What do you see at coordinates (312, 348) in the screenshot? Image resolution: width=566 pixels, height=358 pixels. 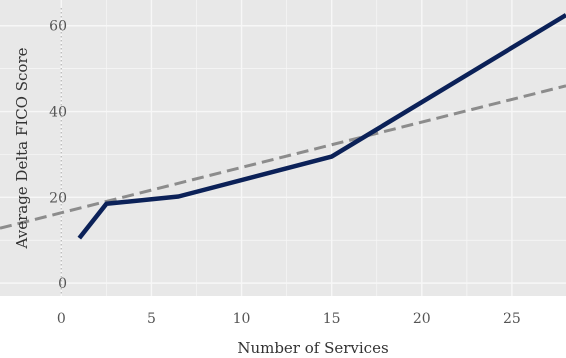 I see `x-axis-title: Number of Services` at bounding box center [312, 348].